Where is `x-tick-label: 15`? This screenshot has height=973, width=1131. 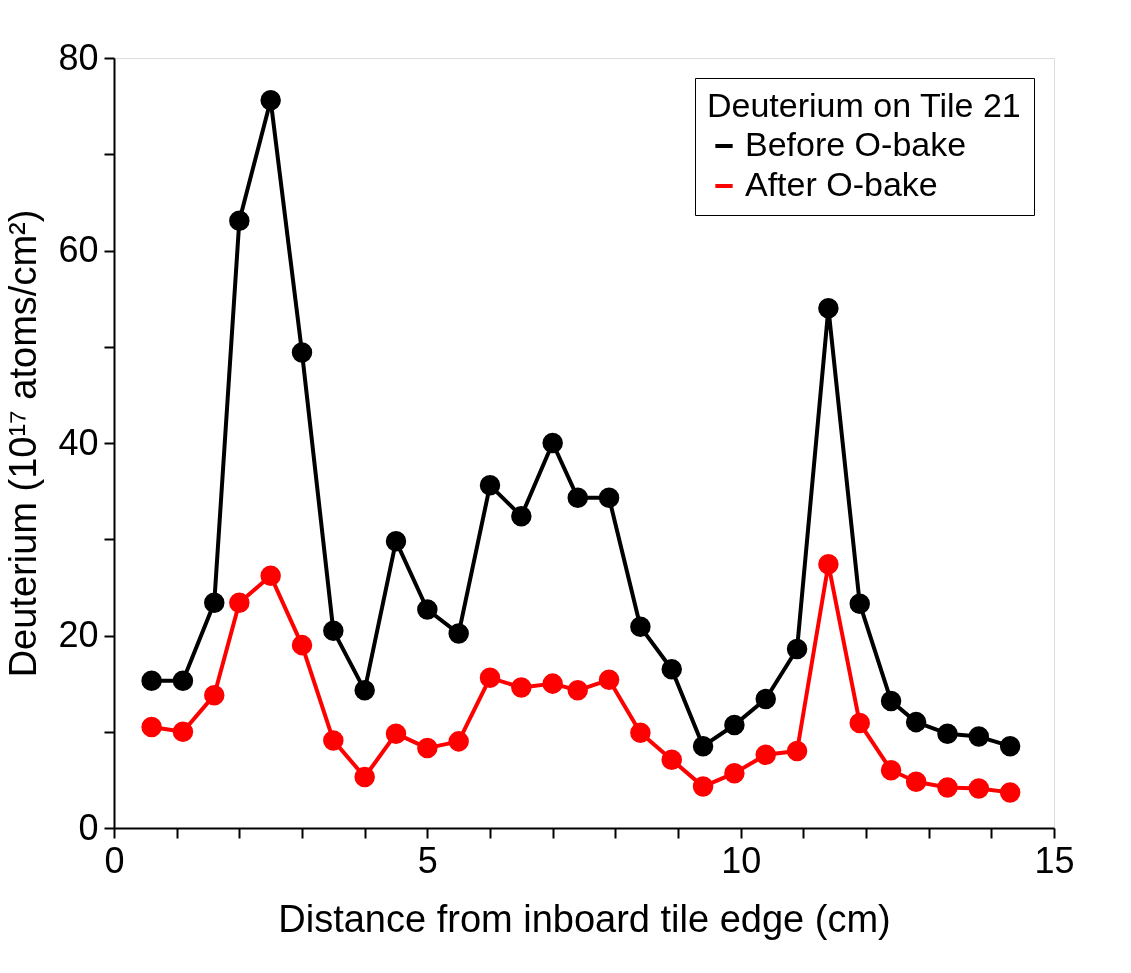 x-tick-label: 15 is located at coordinates (1054, 860).